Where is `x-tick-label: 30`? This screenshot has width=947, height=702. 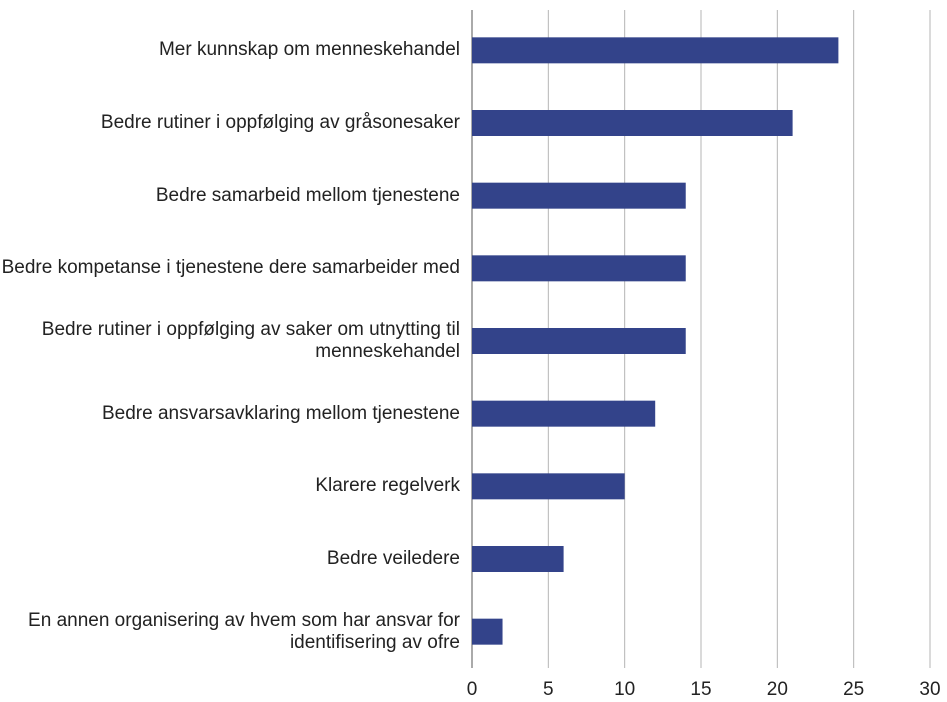
x-tick-label: 30 is located at coordinates (929, 689).